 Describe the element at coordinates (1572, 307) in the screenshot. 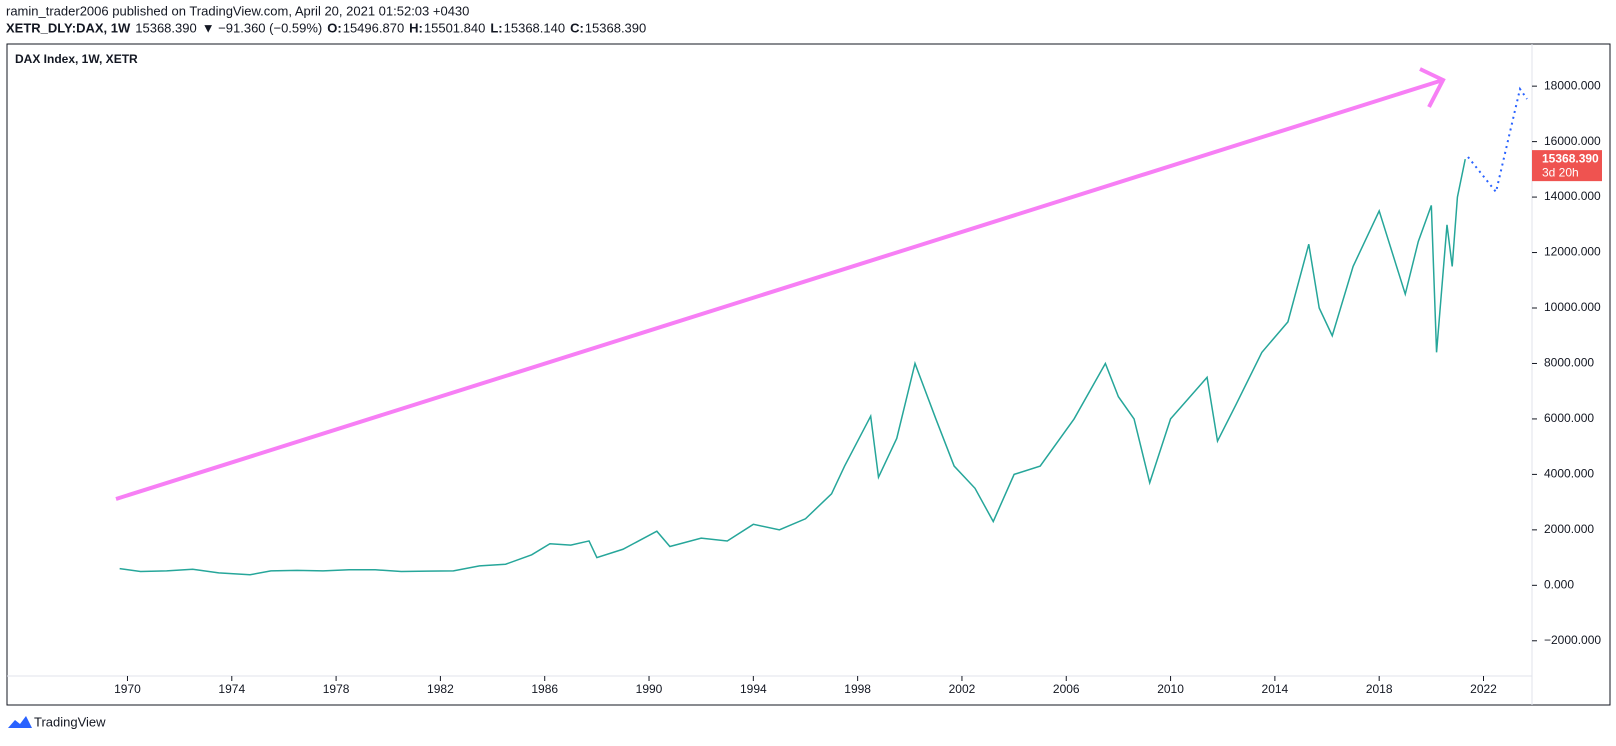

I see `y-tick-label: 10000.000` at that location.